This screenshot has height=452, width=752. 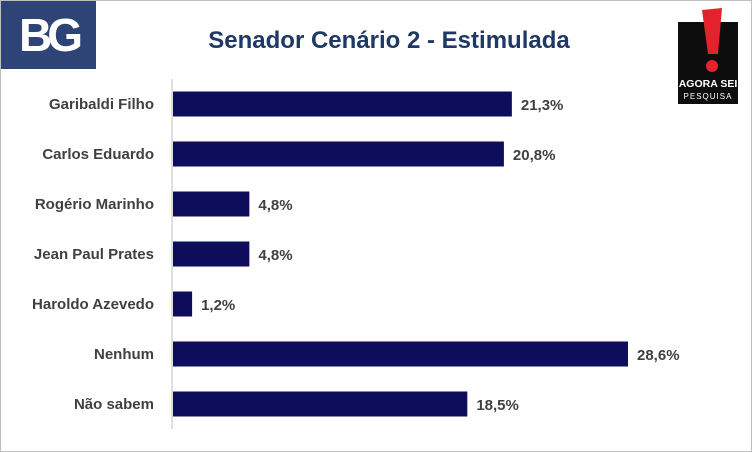 What do you see at coordinates (658, 355) in the screenshot?
I see `data-label: 28,6%` at bounding box center [658, 355].